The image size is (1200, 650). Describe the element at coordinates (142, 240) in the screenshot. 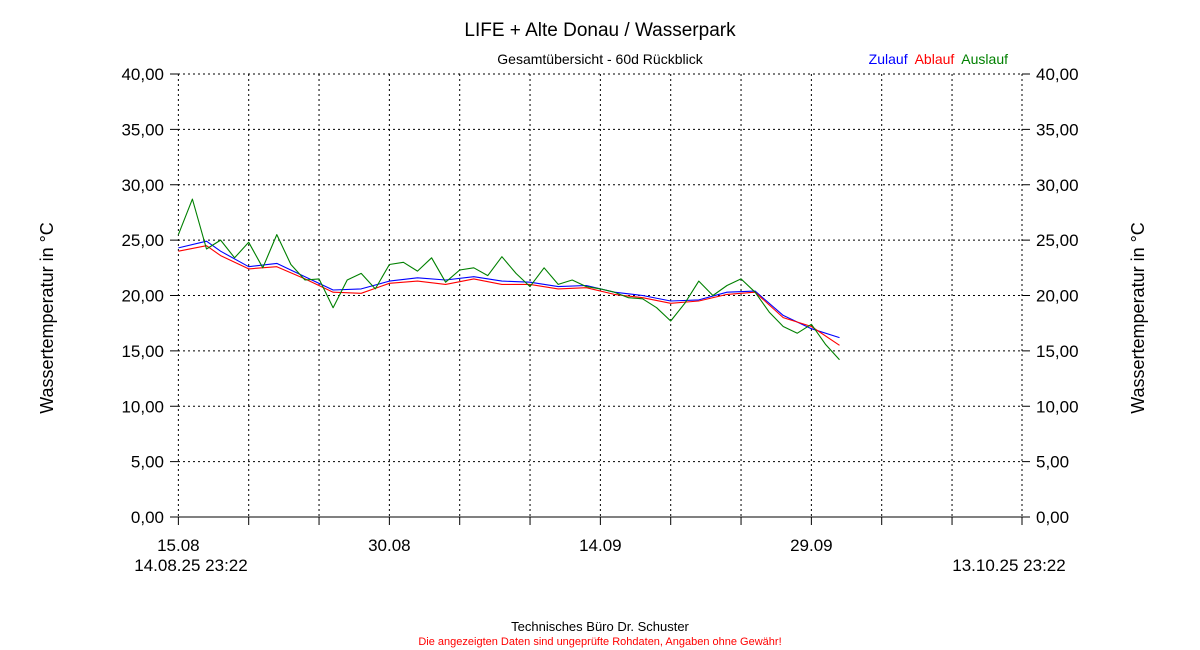

I see `y-tick-label-left: 25,00` at that location.